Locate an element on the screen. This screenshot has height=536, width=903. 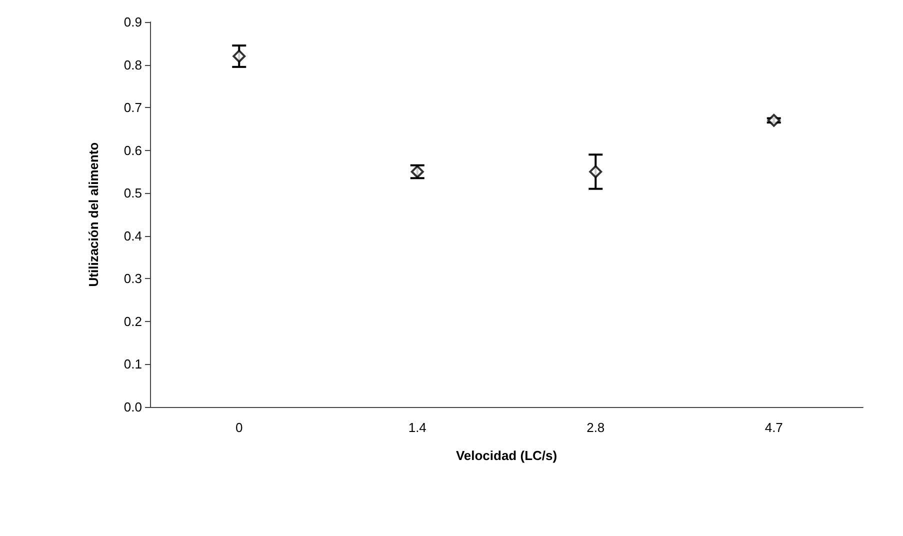
y-tick-label: 0.7 is located at coordinates (133, 108).